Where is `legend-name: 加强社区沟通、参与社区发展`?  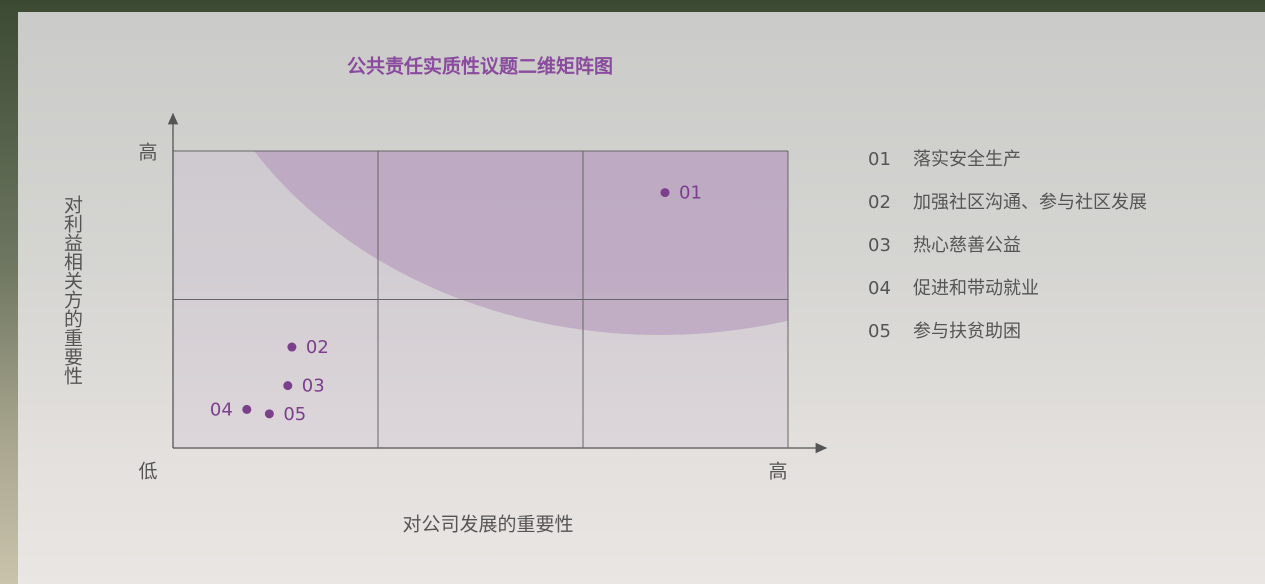
legend-name: 加强社区沟通、参与社区发展 is located at coordinates (1030, 202).